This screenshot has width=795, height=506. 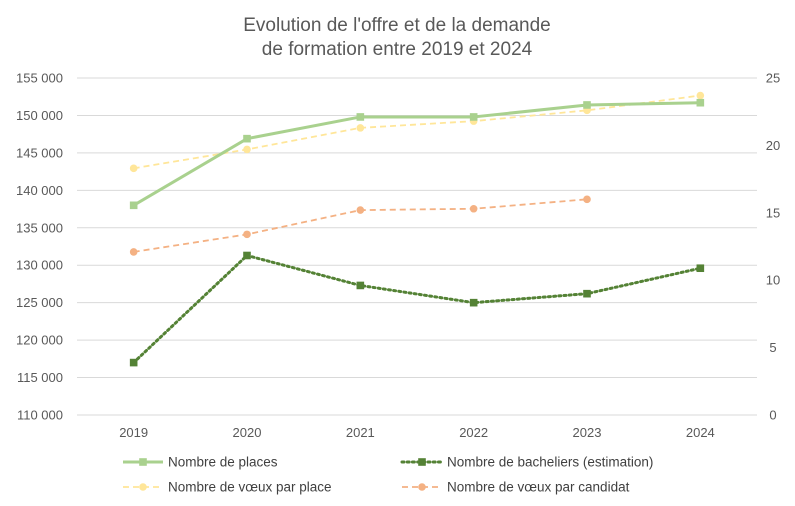 I want to click on x-axis-ticks: 2019 2020 2021 2022 2023 2024, so click(x=417, y=432).